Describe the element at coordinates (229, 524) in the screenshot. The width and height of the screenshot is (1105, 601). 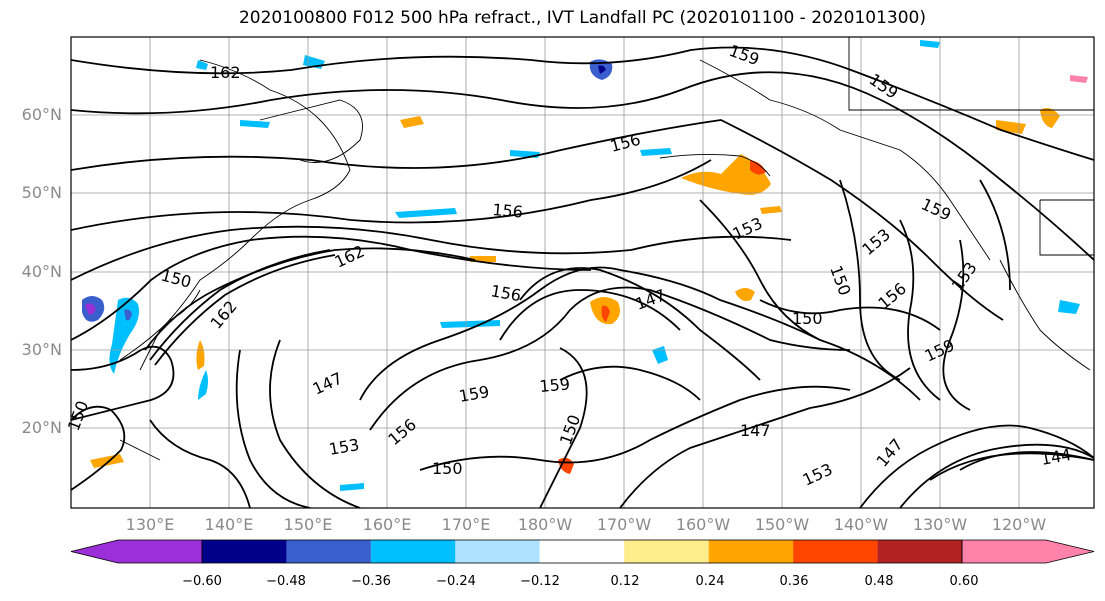
I see `lon-label: 140°E` at that location.